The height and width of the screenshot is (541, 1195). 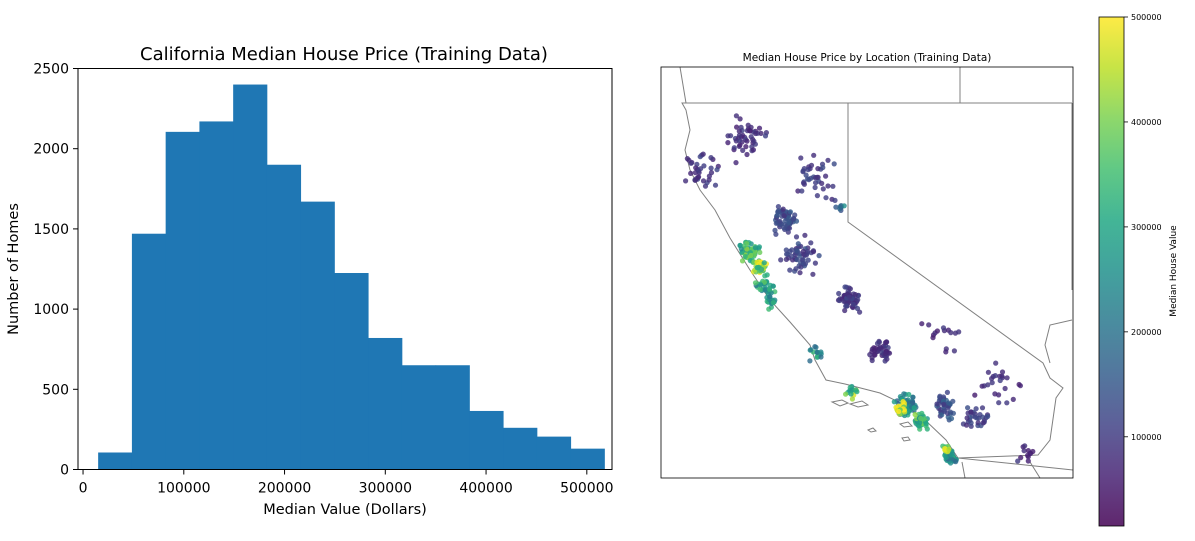 What do you see at coordinates (1146, 437) in the screenshot?
I see `colorbar-tick-label-0: 100000` at bounding box center [1146, 437].